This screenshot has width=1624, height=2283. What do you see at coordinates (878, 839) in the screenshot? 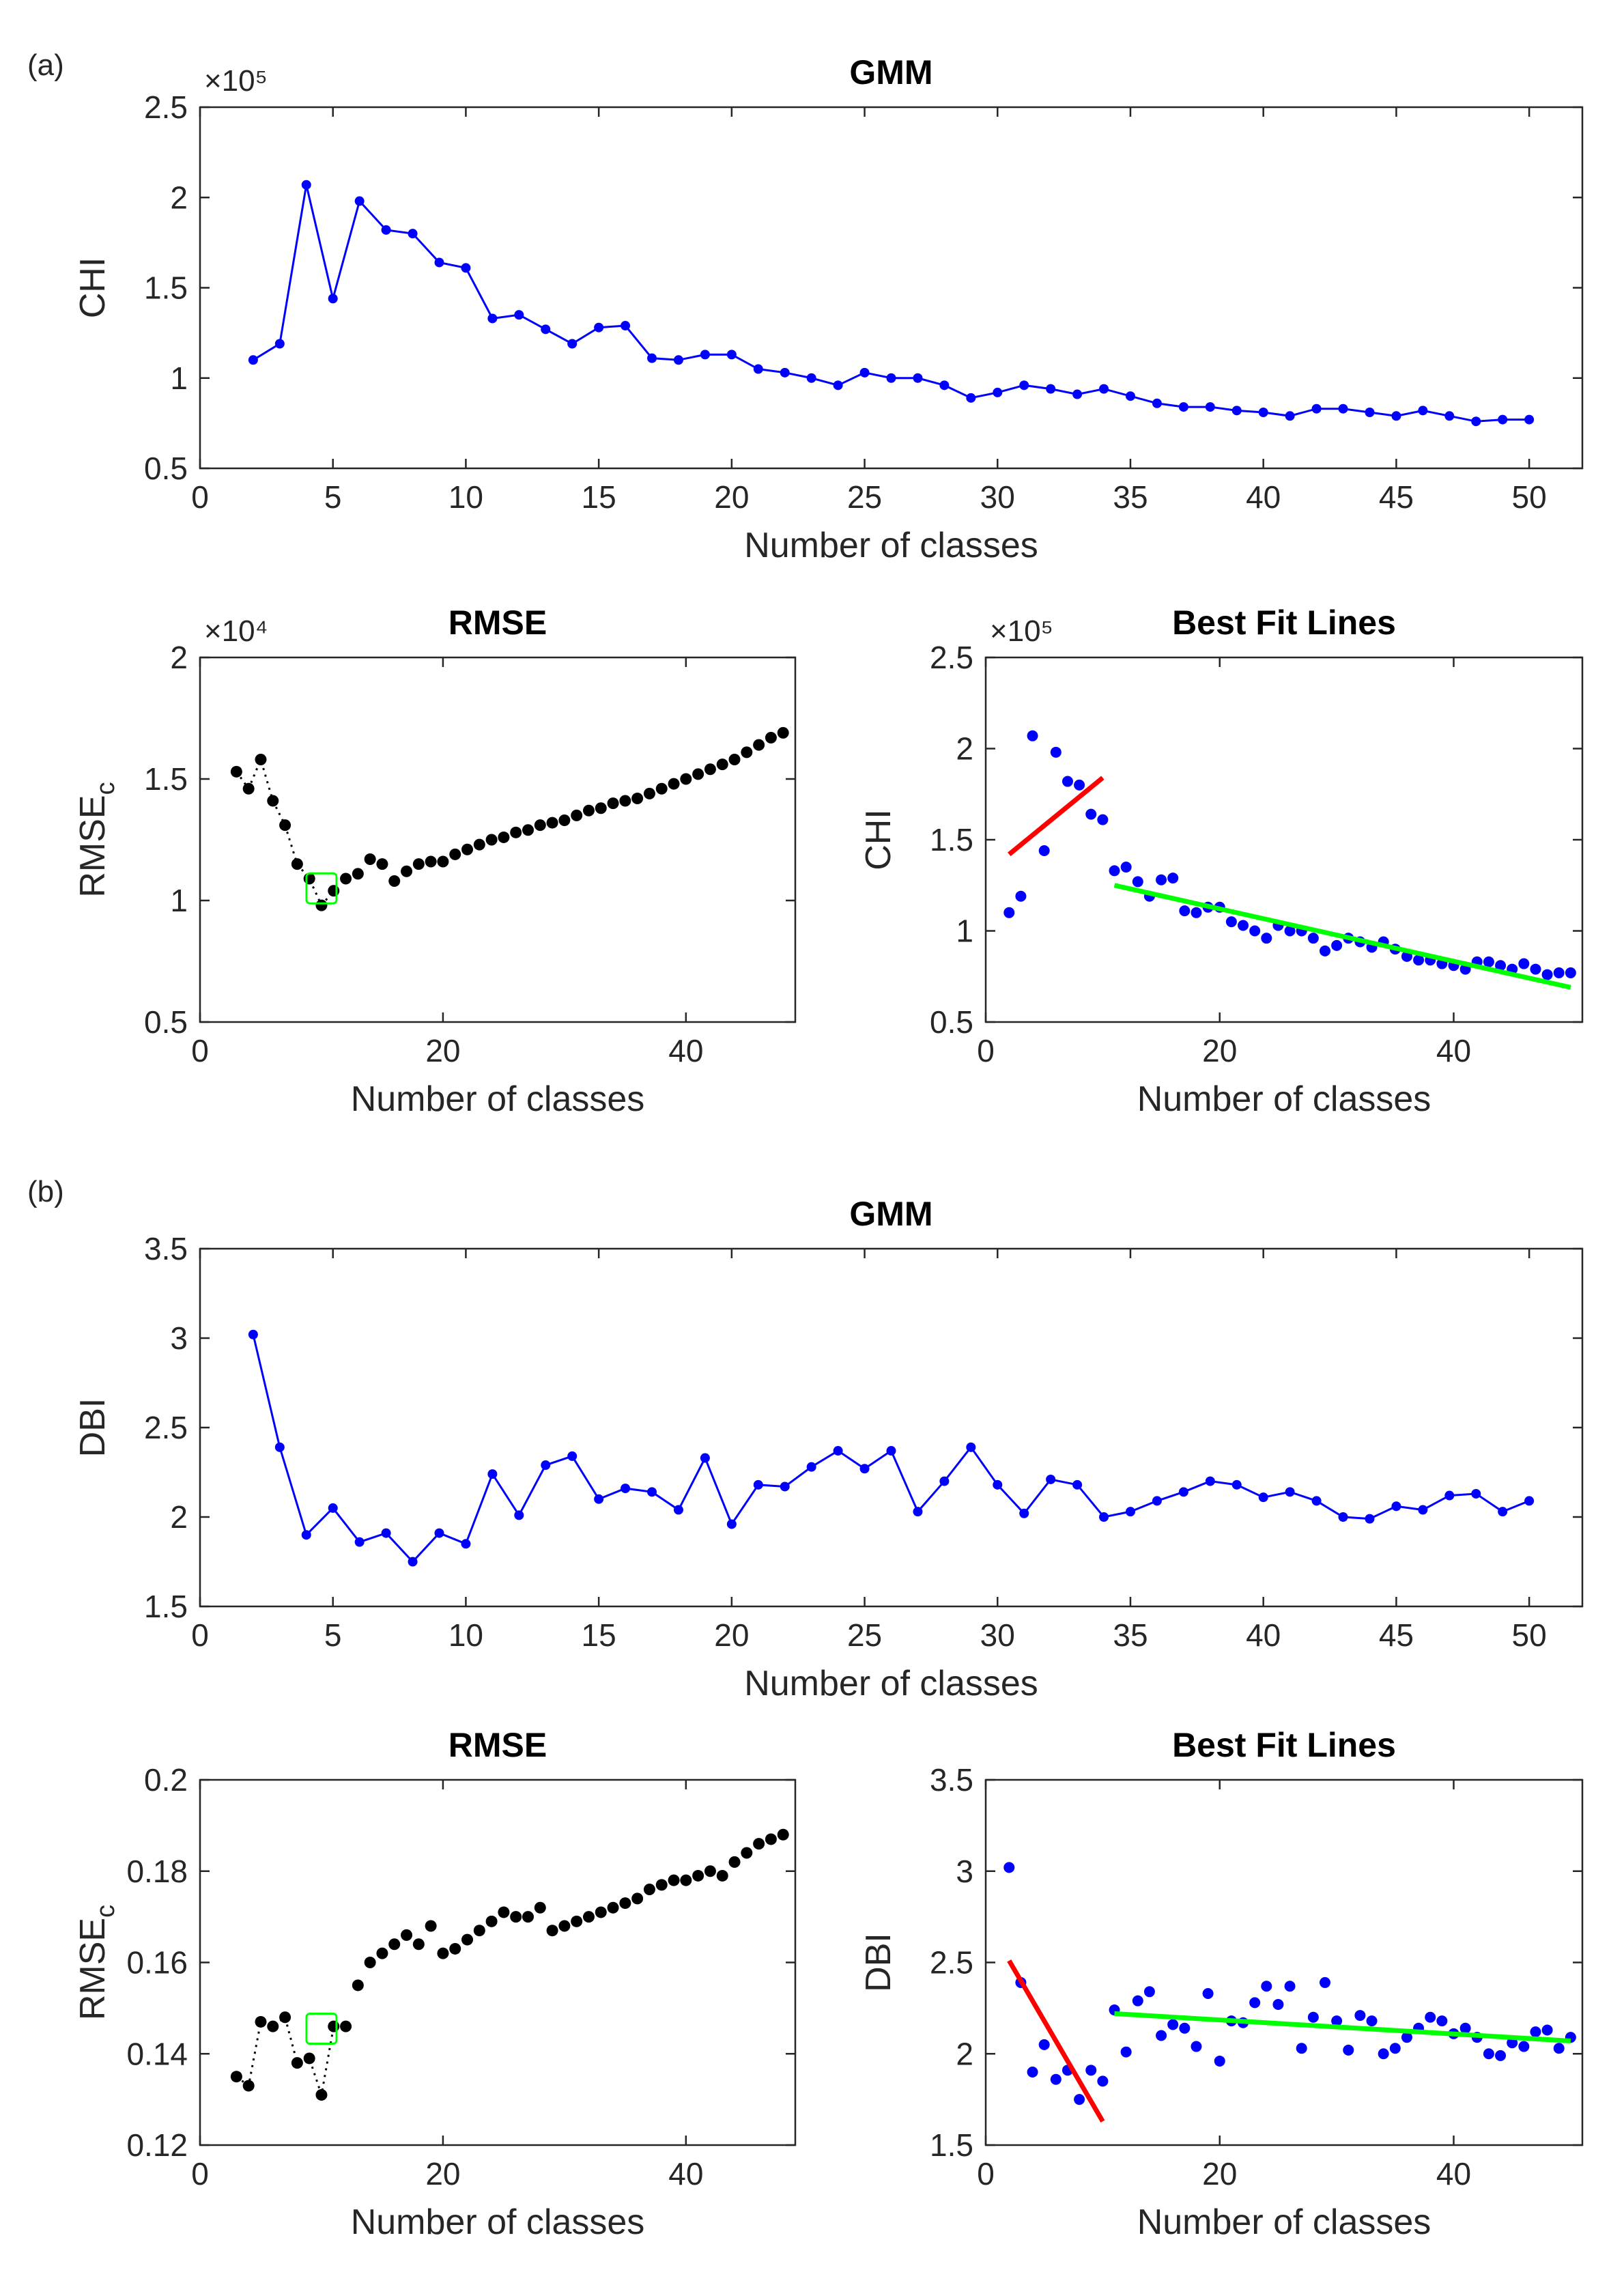
I see `y-axis-label: CHI` at bounding box center [878, 839].